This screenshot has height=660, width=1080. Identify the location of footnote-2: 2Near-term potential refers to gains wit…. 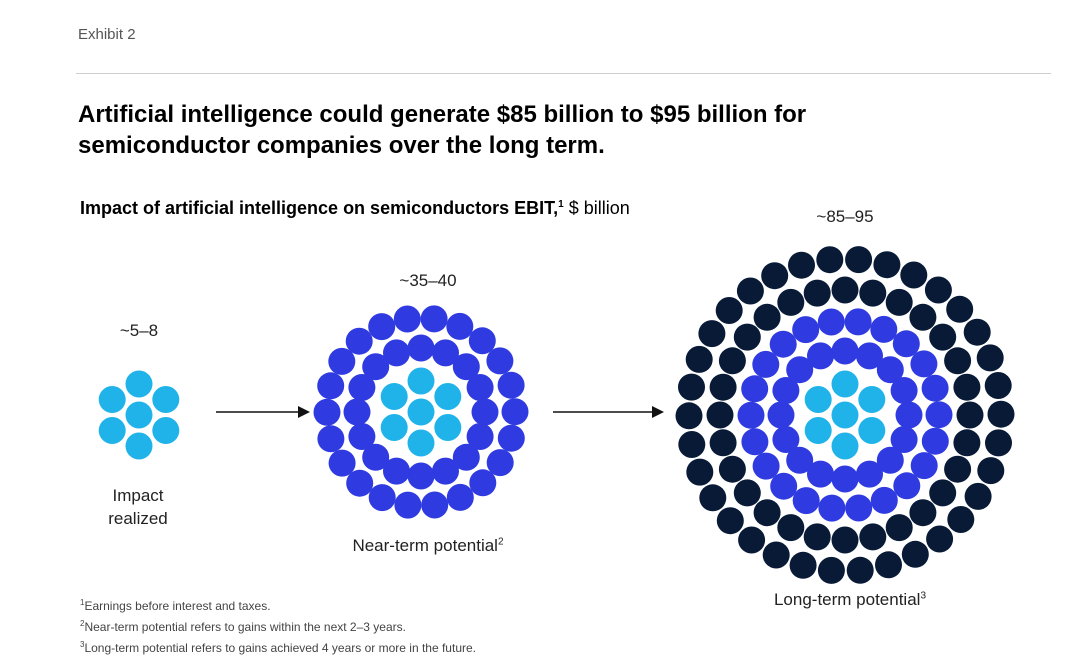
(278, 625).